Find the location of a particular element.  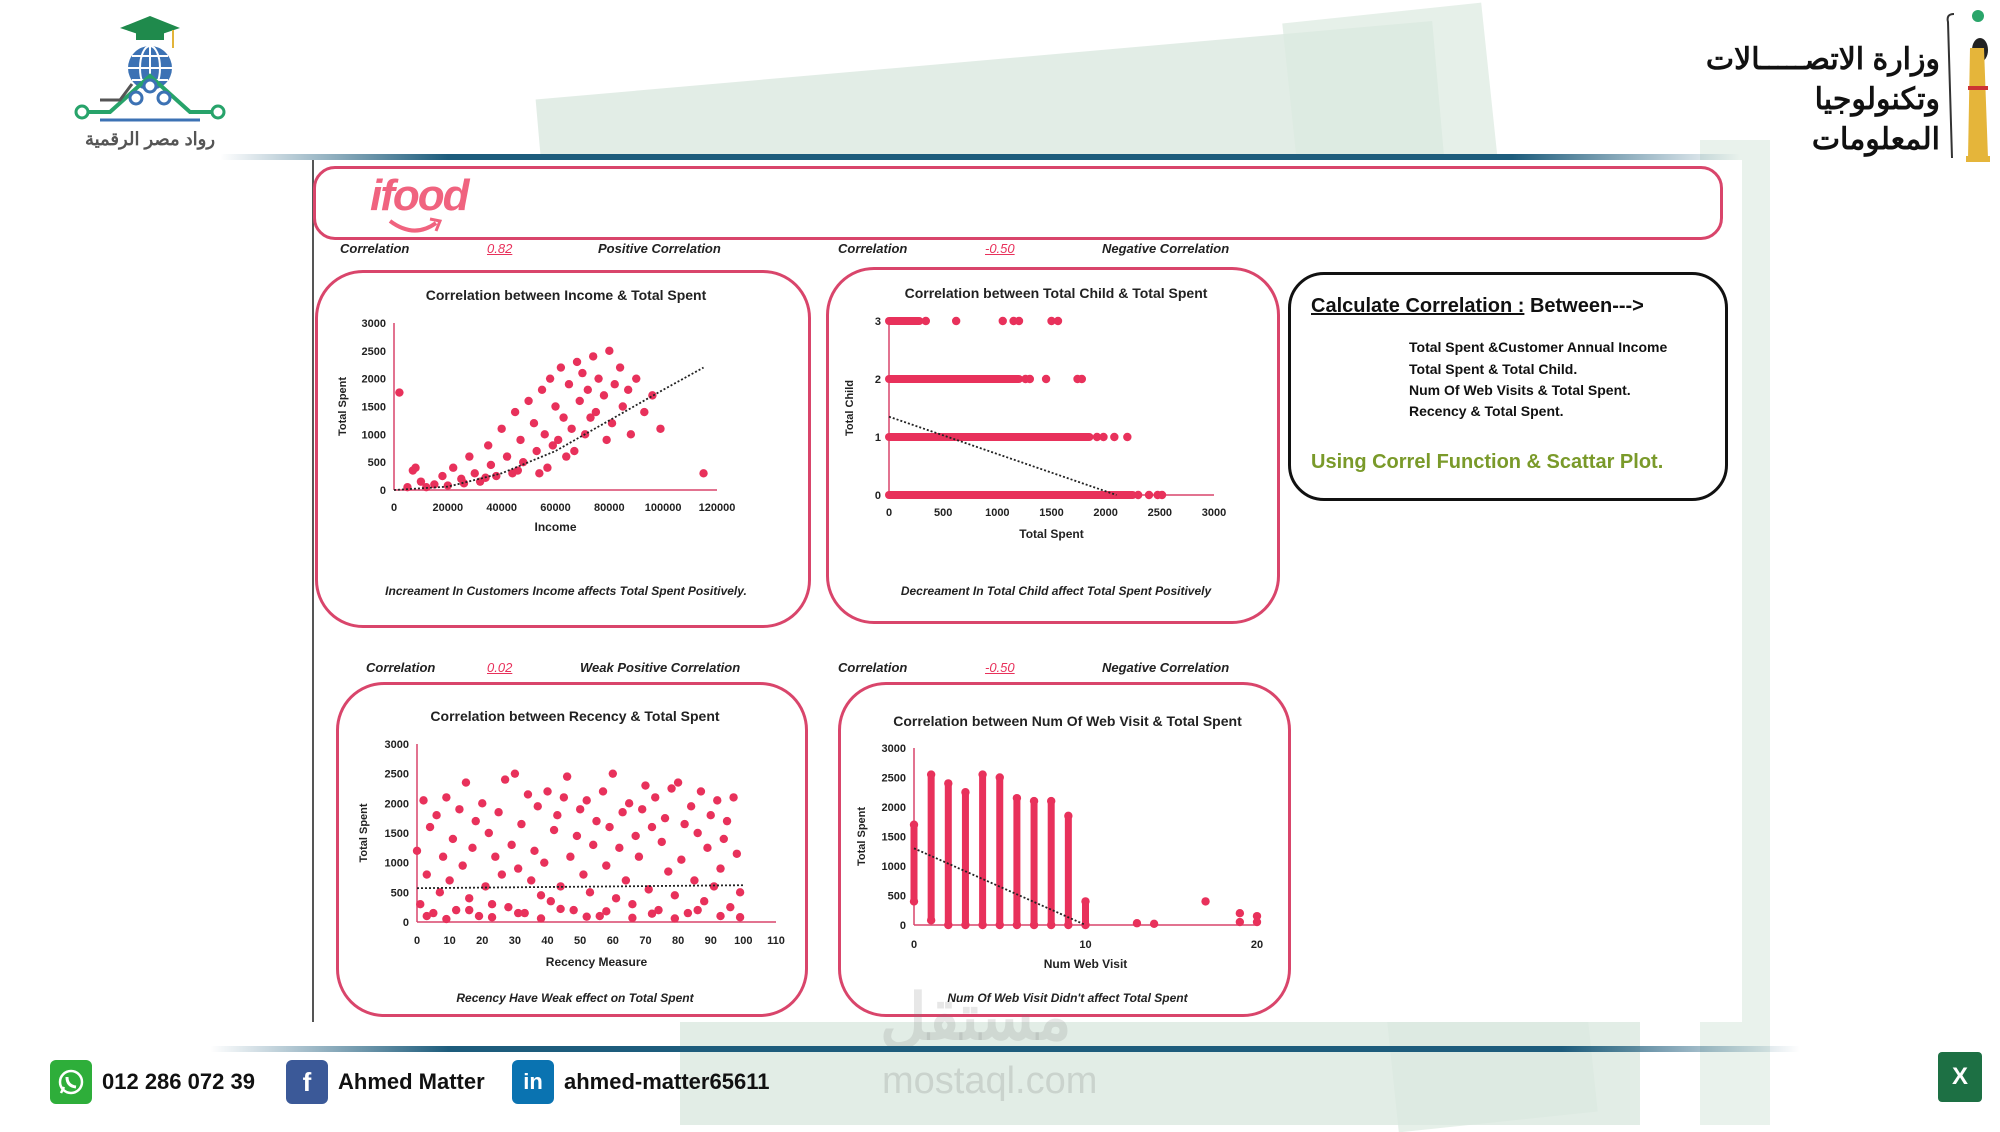

x-tick-label: 2000 is located at coordinates (1105, 513).